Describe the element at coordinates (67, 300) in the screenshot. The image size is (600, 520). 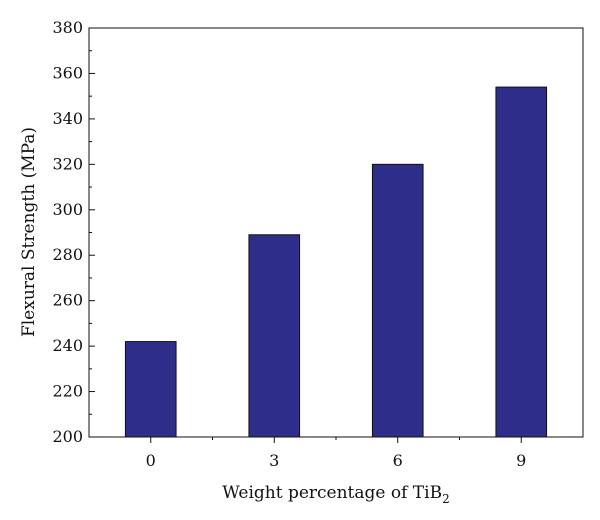
I see `y-tick-label: 260` at that location.